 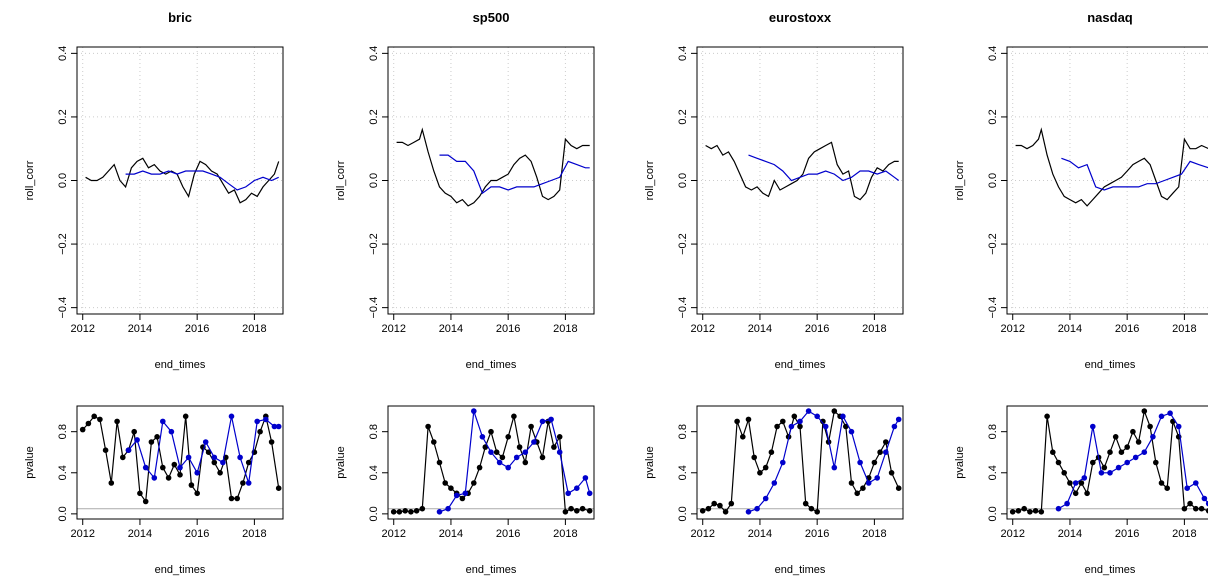 What do you see at coordinates (180, 17) in the screenshot?
I see `chart-title: bric` at bounding box center [180, 17].